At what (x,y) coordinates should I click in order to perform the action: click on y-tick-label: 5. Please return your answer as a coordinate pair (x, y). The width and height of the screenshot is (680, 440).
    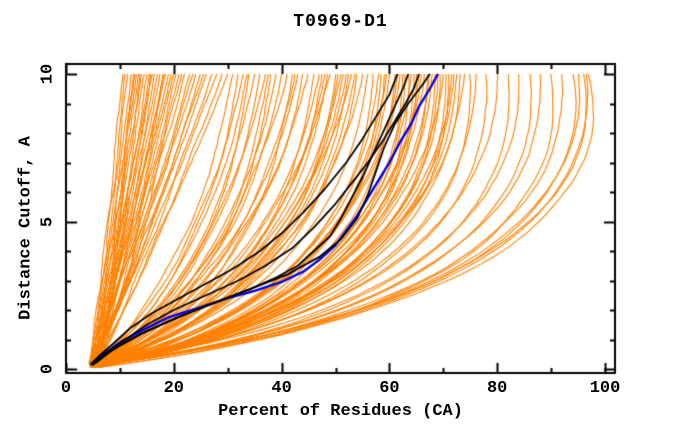
    Looking at the image, I should click on (48, 221).